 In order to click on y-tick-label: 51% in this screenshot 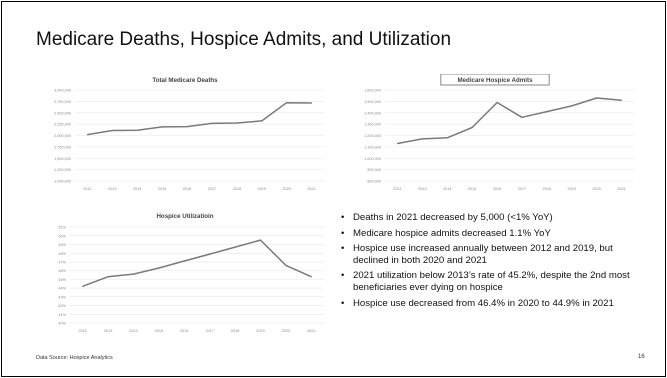, I will do `click(62, 228)`.